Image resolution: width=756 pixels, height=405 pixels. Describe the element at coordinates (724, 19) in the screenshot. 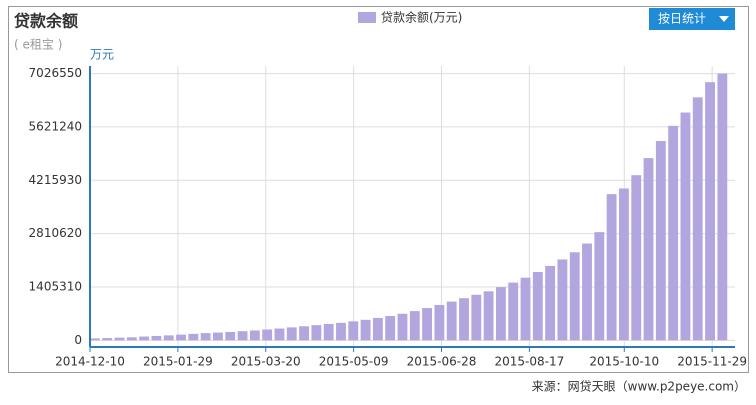

I see `dropdown-arrow` at that location.